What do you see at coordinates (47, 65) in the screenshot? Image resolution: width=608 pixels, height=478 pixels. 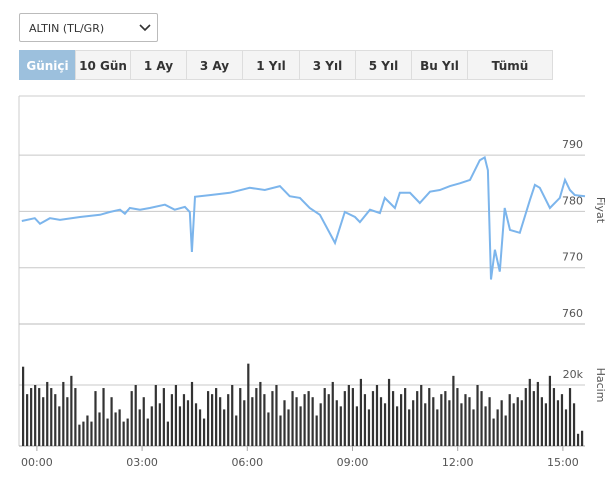 I see `range-tab: Güniçi` at bounding box center [47, 65].